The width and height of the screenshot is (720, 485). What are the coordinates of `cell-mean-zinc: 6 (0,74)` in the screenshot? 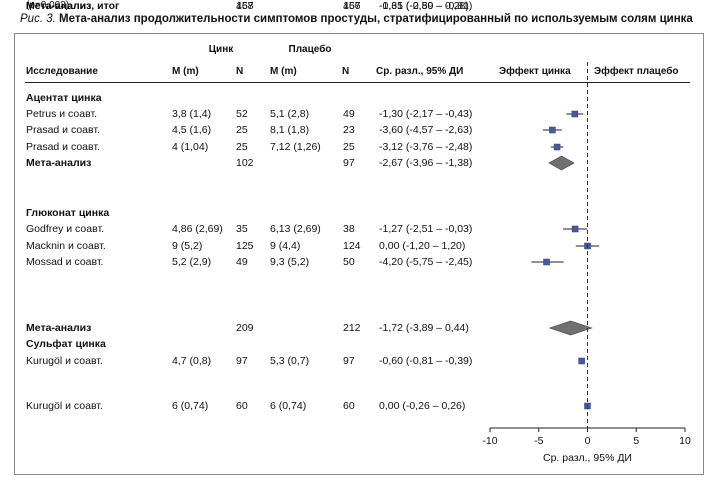 It's located at (190, 406).